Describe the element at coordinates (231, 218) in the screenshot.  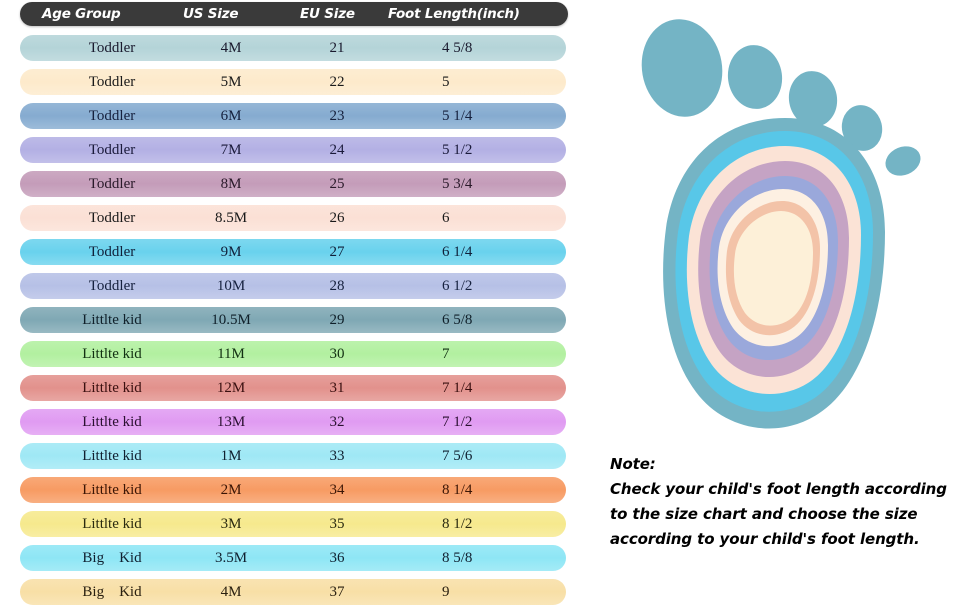
I see `cell-us-size: 8.5M` at that location.